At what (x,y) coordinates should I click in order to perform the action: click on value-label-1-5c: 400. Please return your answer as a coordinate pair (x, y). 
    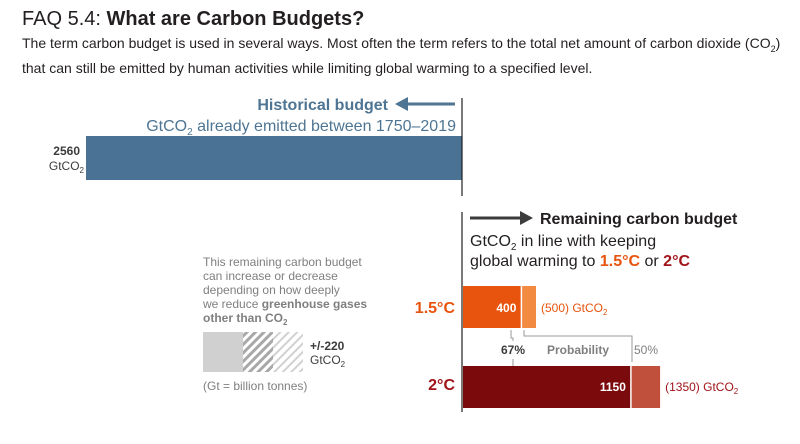
    Looking at the image, I should click on (506, 308).